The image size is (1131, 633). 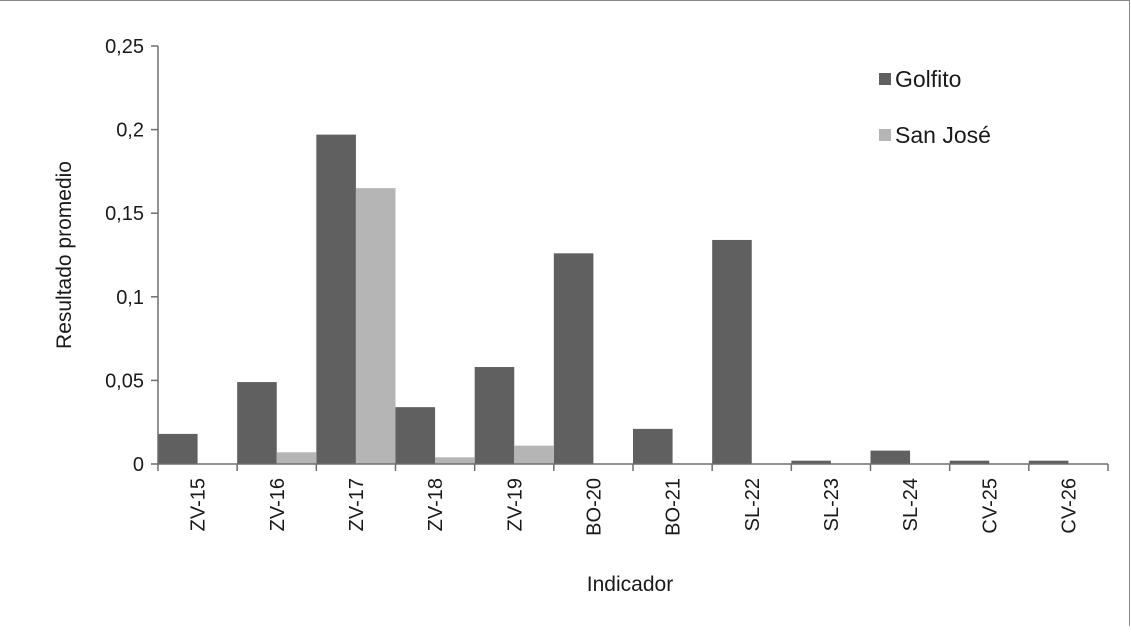 I want to click on y-tick-label: 0,25, so click(x=124, y=47).